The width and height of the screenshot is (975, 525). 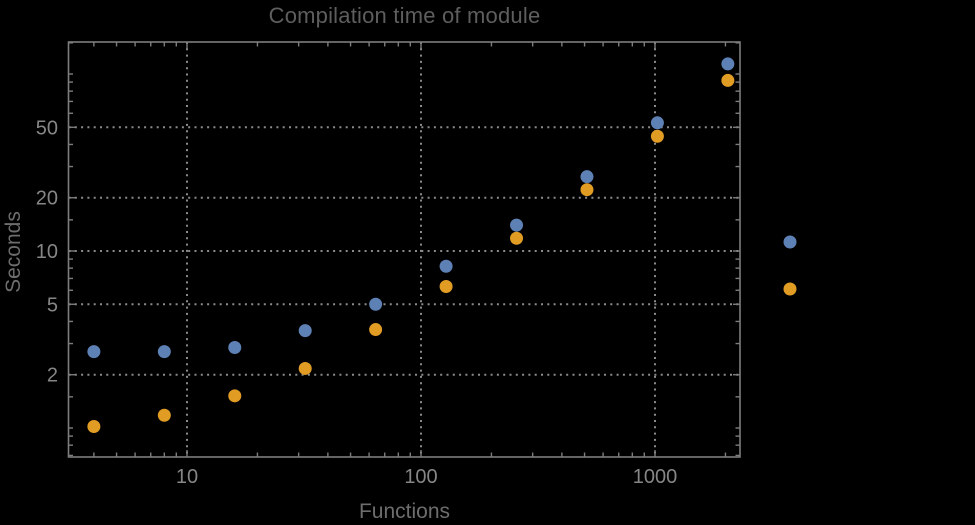 What do you see at coordinates (404, 511) in the screenshot?
I see `x-axis-label: Functions` at bounding box center [404, 511].